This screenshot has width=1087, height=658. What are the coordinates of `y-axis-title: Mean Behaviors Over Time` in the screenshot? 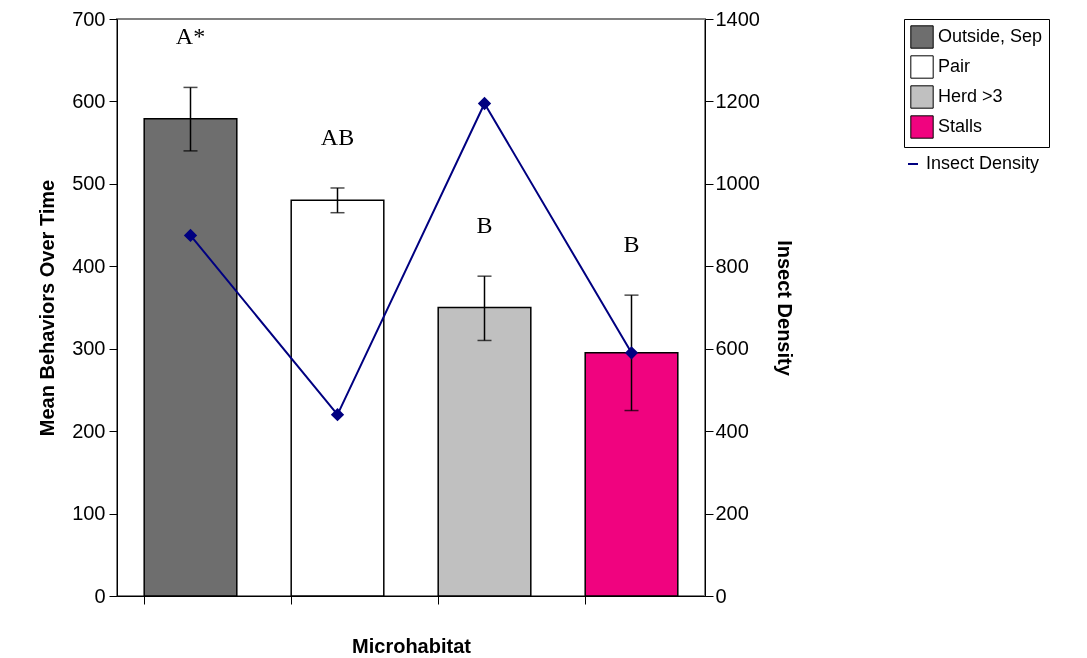 It's located at (47, 308).